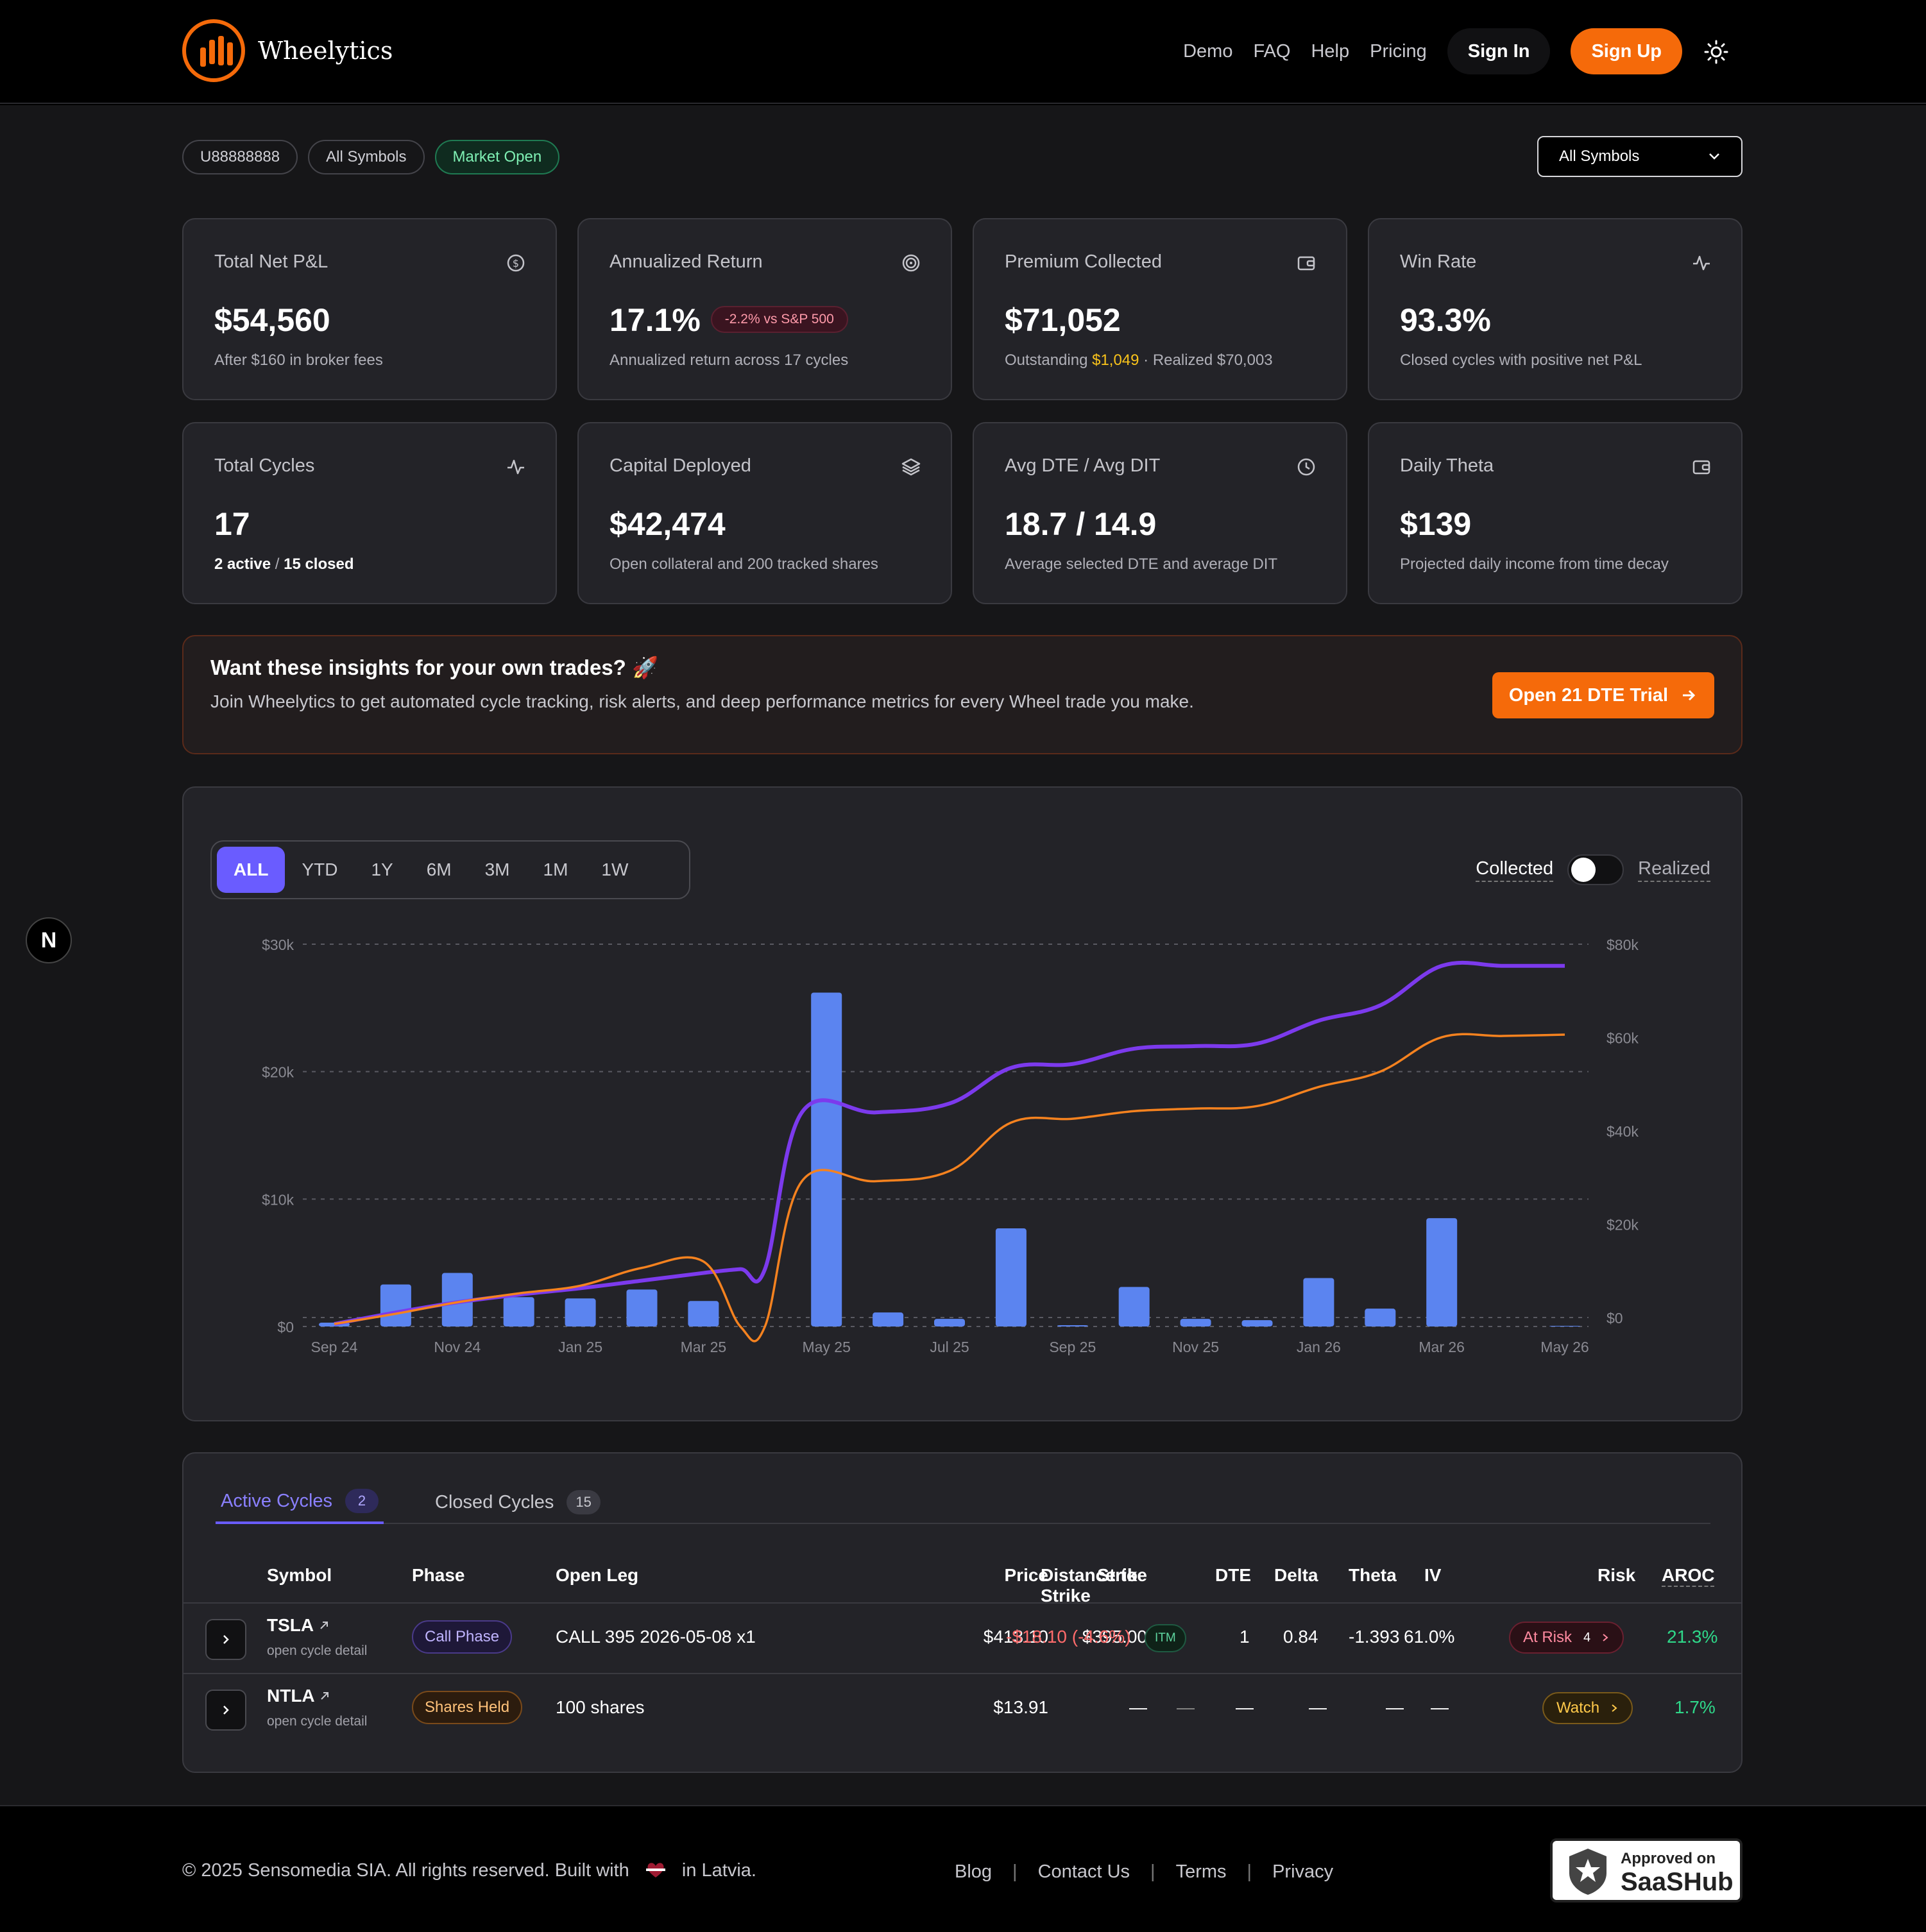 The width and height of the screenshot is (1926, 1932). I want to click on floating-n-badge: N, so click(49, 940).